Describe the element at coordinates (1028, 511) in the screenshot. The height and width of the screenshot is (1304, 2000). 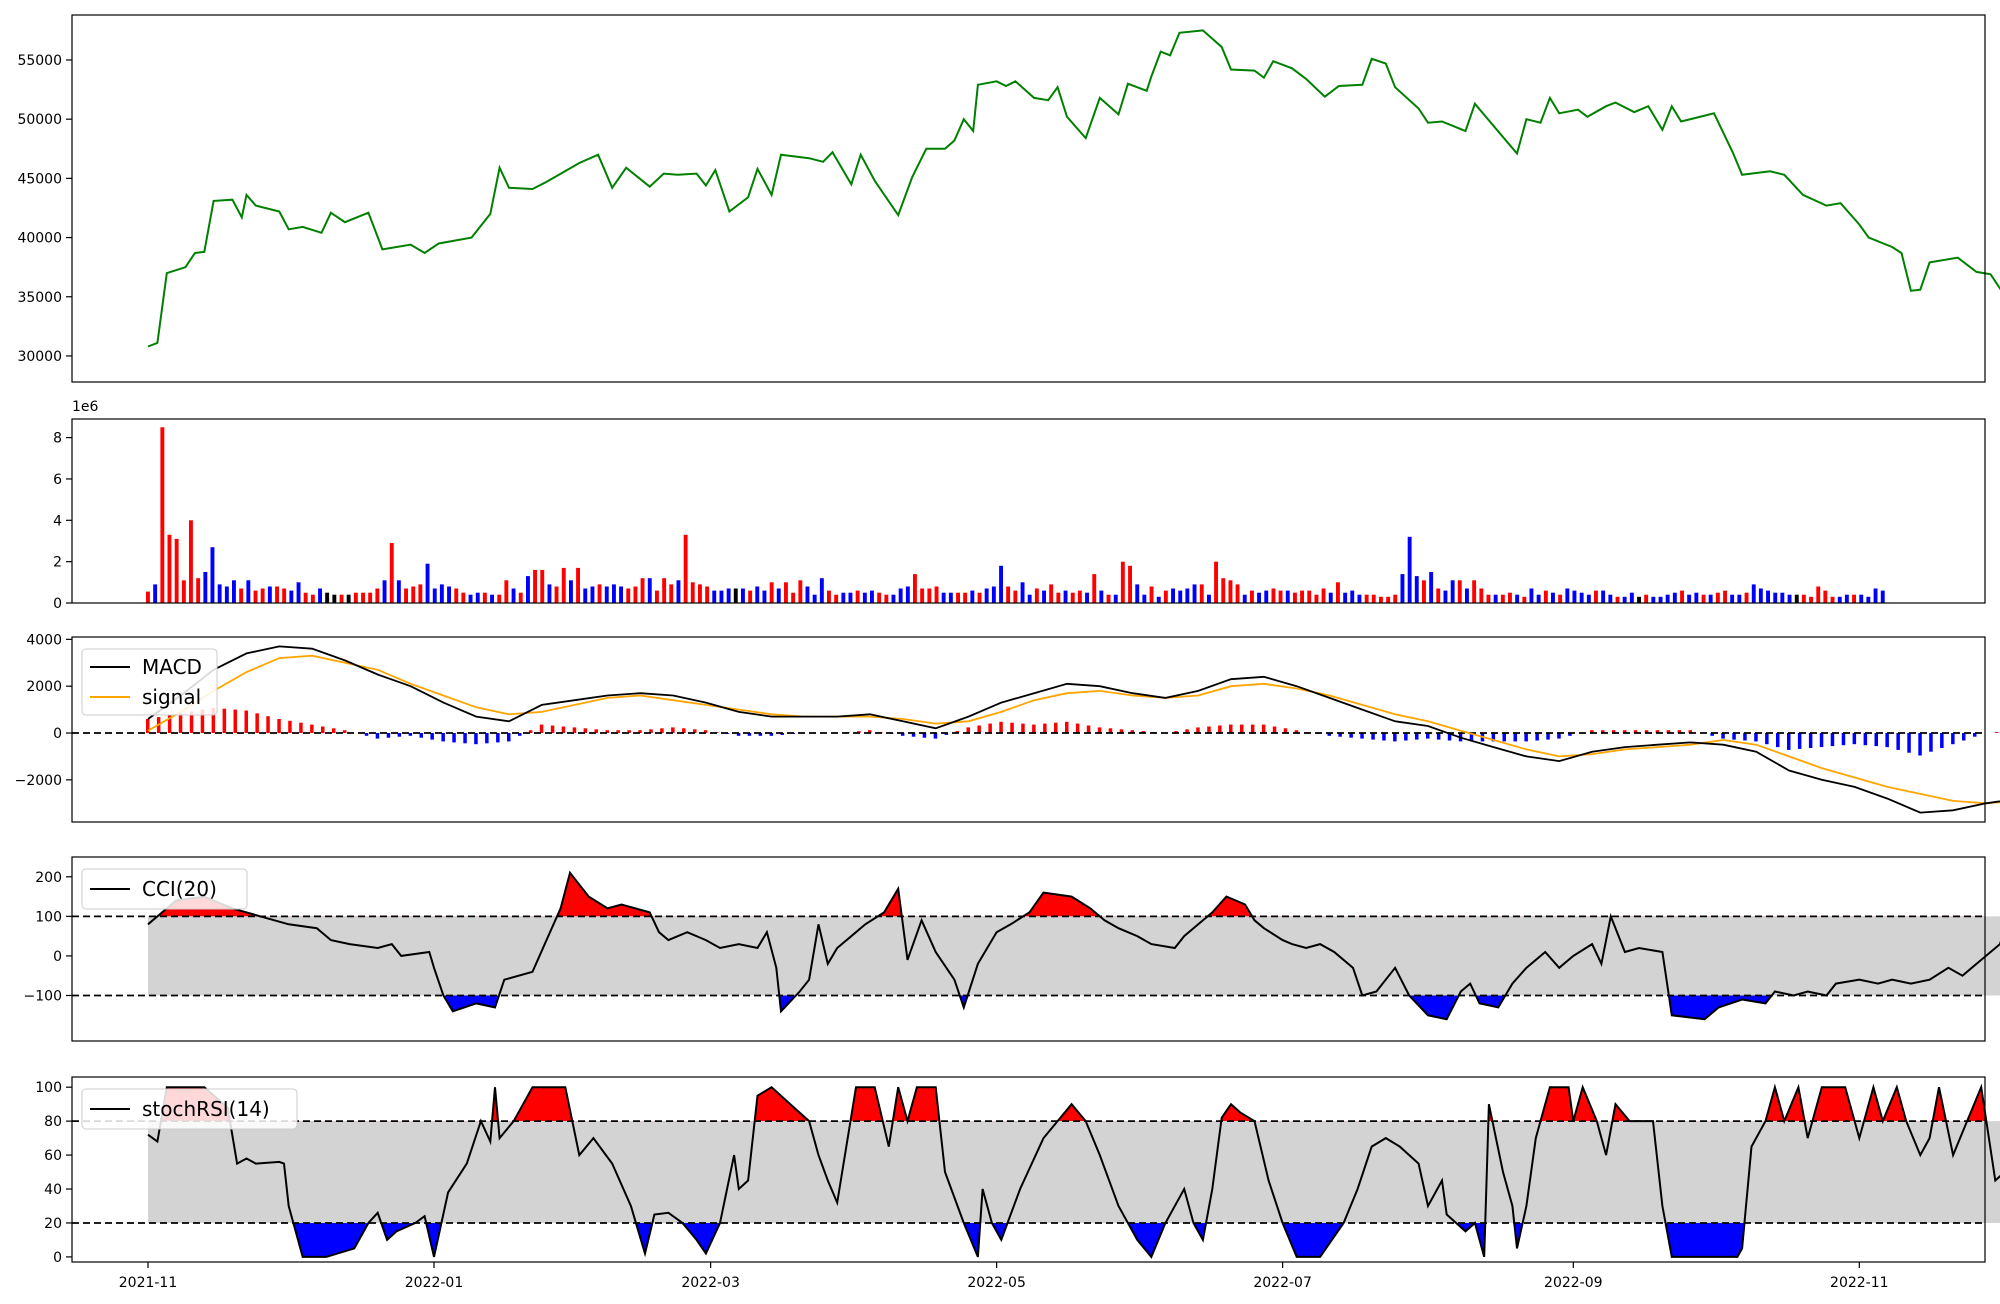
I see `volume-panel-frame` at that location.